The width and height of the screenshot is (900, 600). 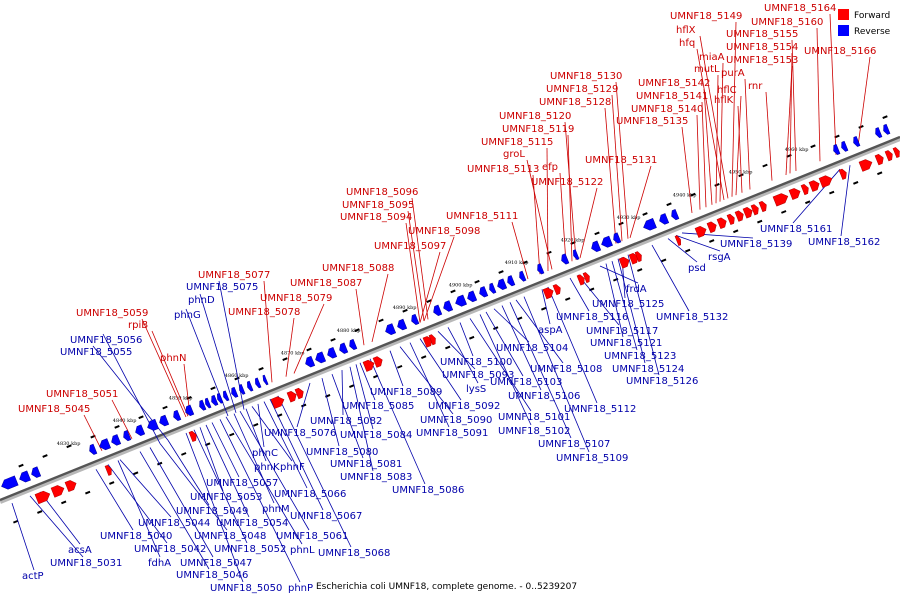 What do you see at coordinates (652, 121) in the screenshot?
I see `forward-gene-label: UMNF18_5135` at bounding box center [652, 121].